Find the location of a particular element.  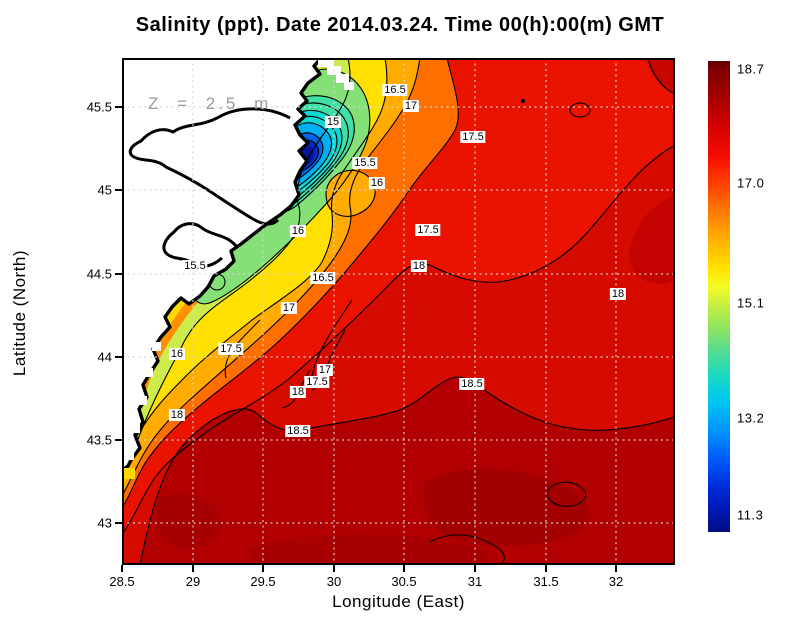

x-tick: 29 is located at coordinates (193, 581).